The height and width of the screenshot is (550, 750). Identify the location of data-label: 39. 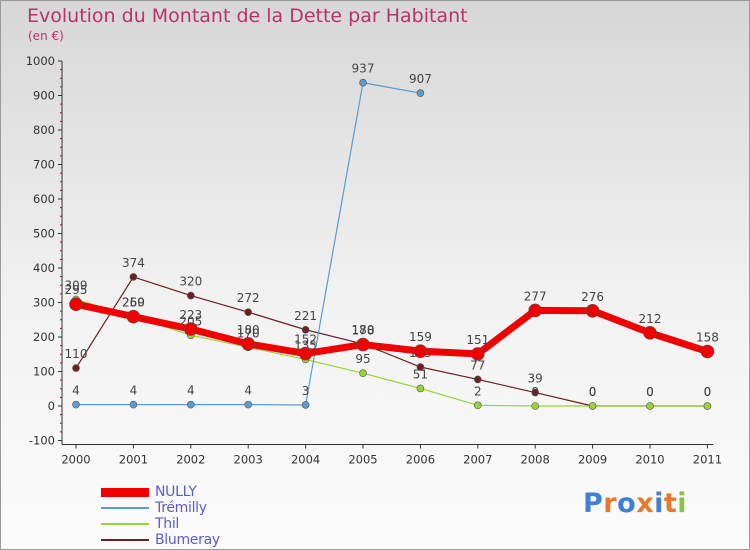
(535, 379).